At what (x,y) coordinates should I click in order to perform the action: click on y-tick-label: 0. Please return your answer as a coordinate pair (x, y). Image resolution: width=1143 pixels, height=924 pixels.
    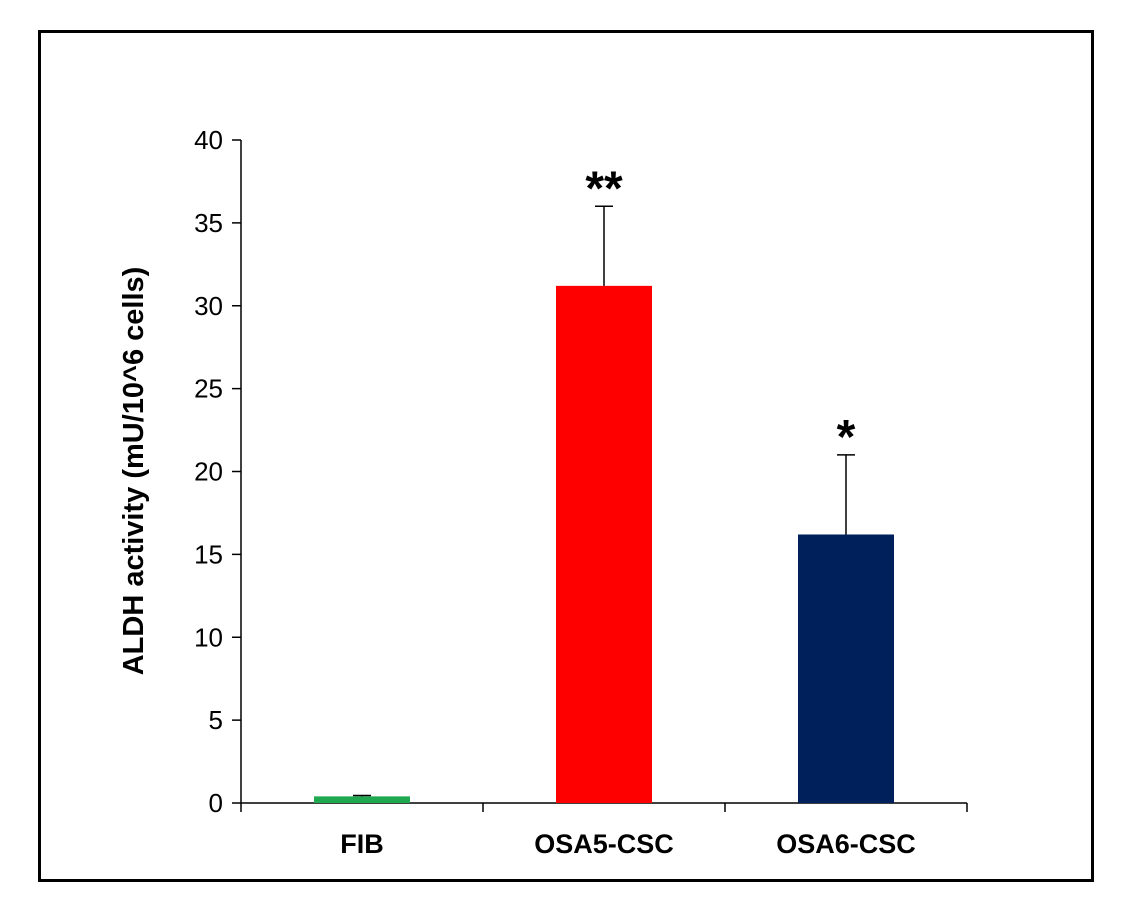
    Looking at the image, I should click on (216, 803).